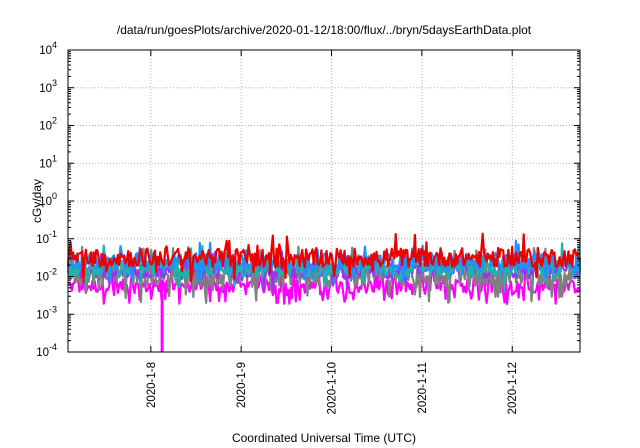 The width and height of the screenshot is (640, 448). I want to click on y-tick-label: 10⁰, so click(48, 199).